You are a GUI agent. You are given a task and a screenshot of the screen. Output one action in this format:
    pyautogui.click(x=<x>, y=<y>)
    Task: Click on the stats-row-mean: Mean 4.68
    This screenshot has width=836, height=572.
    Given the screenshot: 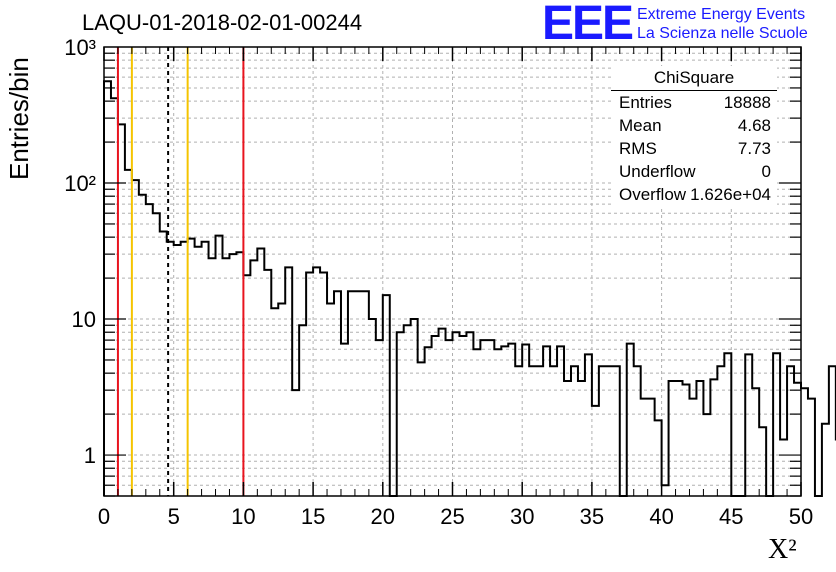 What is the action you would take?
    pyautogui.click(x=694, y=125)
    